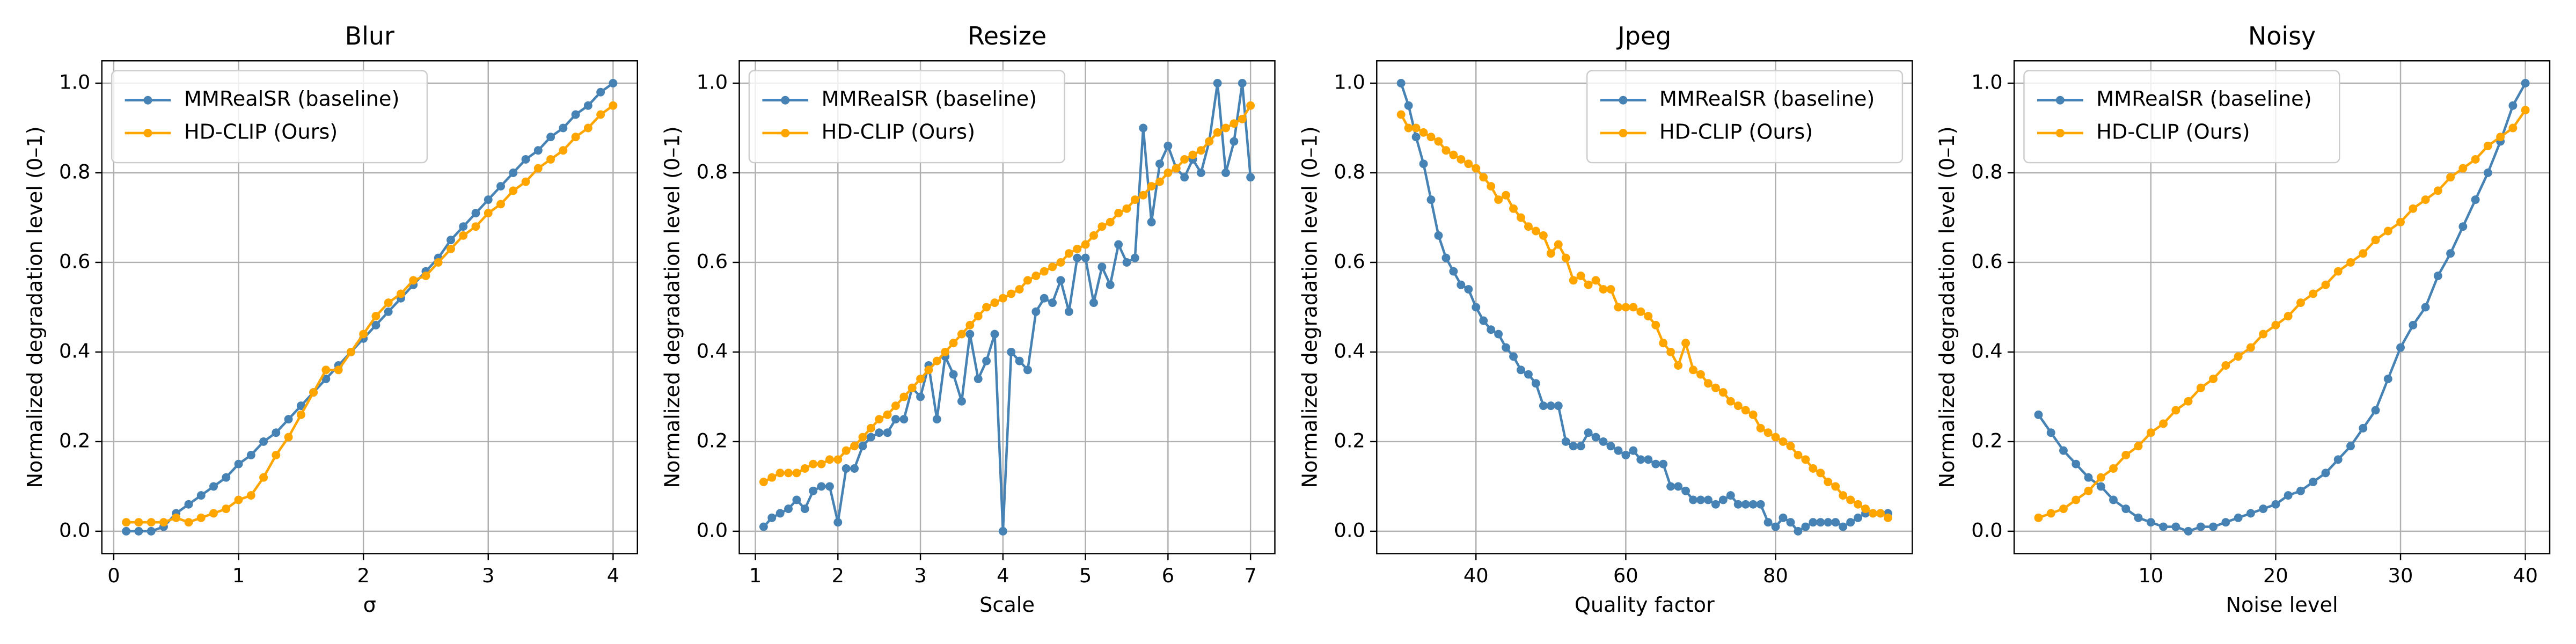  Describe the element at coordinates (755, 575) in the screenshot. I see `x-tick-label: 1` at that location.